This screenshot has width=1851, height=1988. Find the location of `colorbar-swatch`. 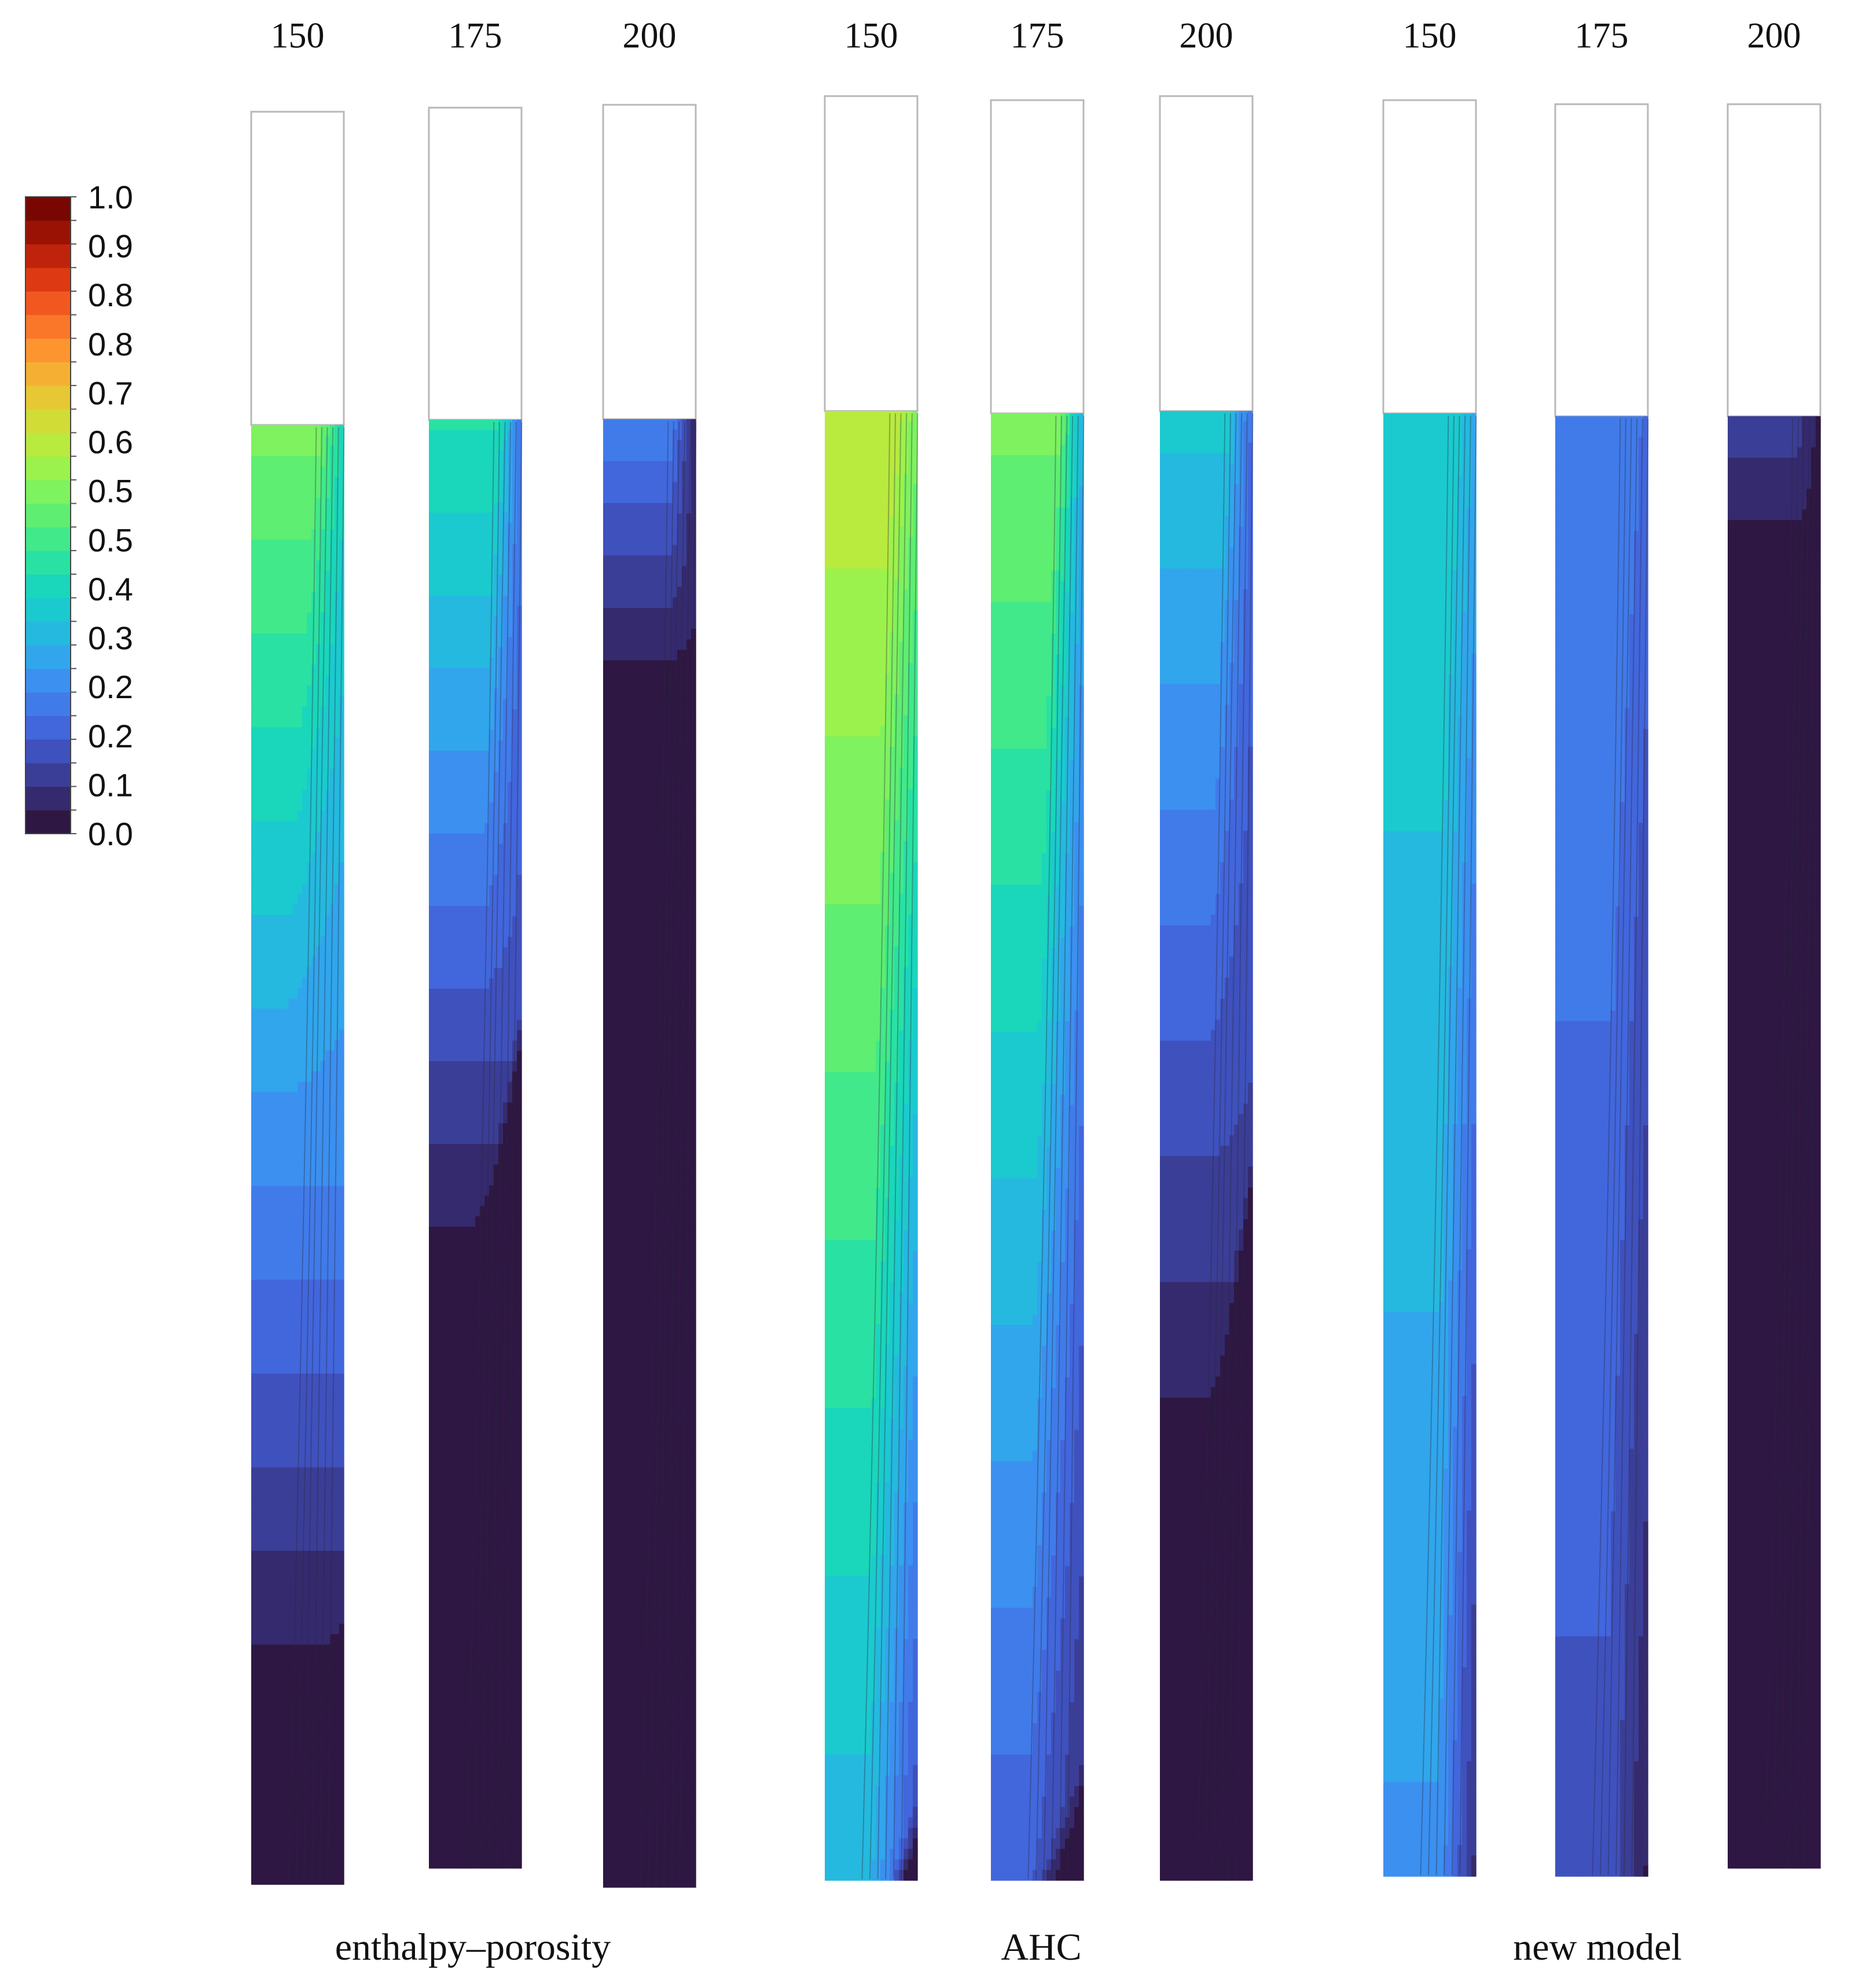

colorbar-swatch is located at coordinates (48, 798).